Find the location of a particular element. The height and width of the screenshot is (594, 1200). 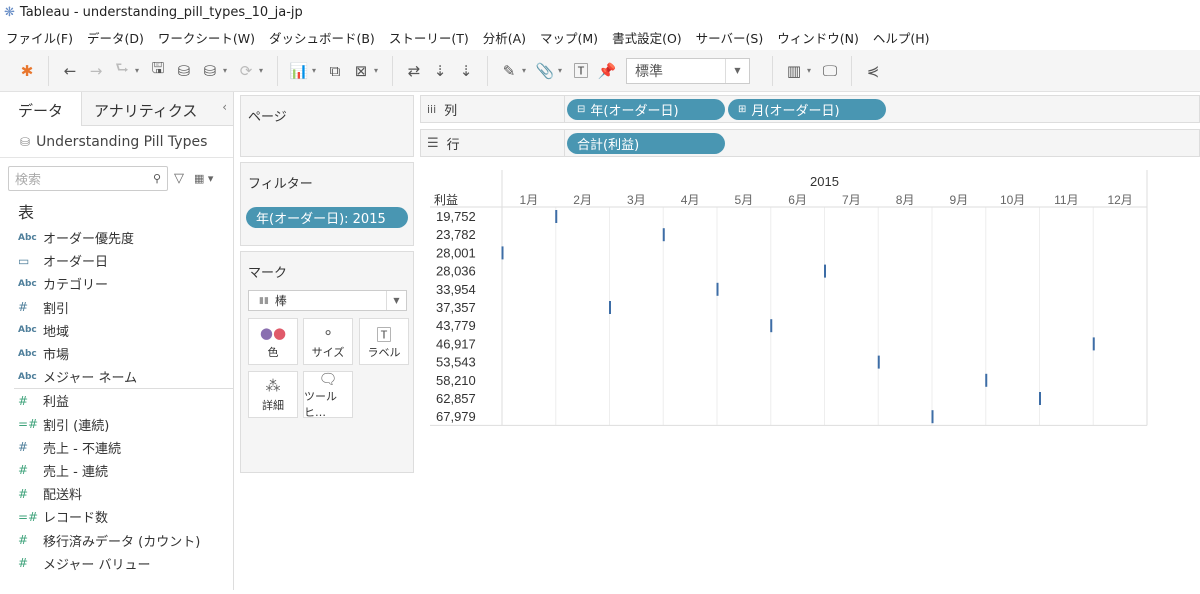

presentation-icon: 🖵 is located at coordinates (830, 70).